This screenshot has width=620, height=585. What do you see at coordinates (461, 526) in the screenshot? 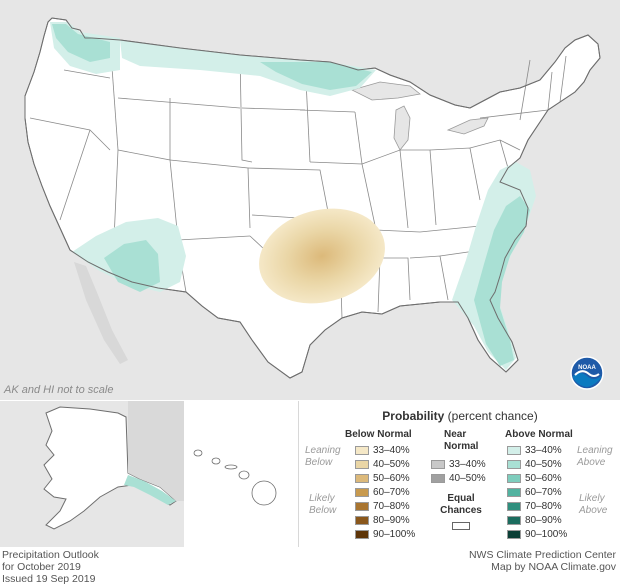
I see `equal-chances-swatch` at bounding box center [461, 526].